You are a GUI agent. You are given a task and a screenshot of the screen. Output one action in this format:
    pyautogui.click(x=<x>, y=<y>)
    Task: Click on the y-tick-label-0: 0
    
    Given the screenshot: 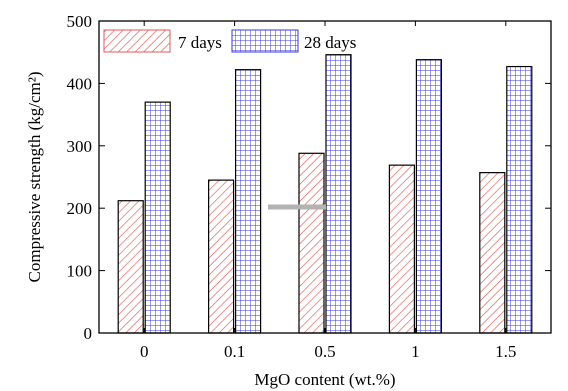 What is the action you would take?
    pyautogui.click(x=88, y=333)
    